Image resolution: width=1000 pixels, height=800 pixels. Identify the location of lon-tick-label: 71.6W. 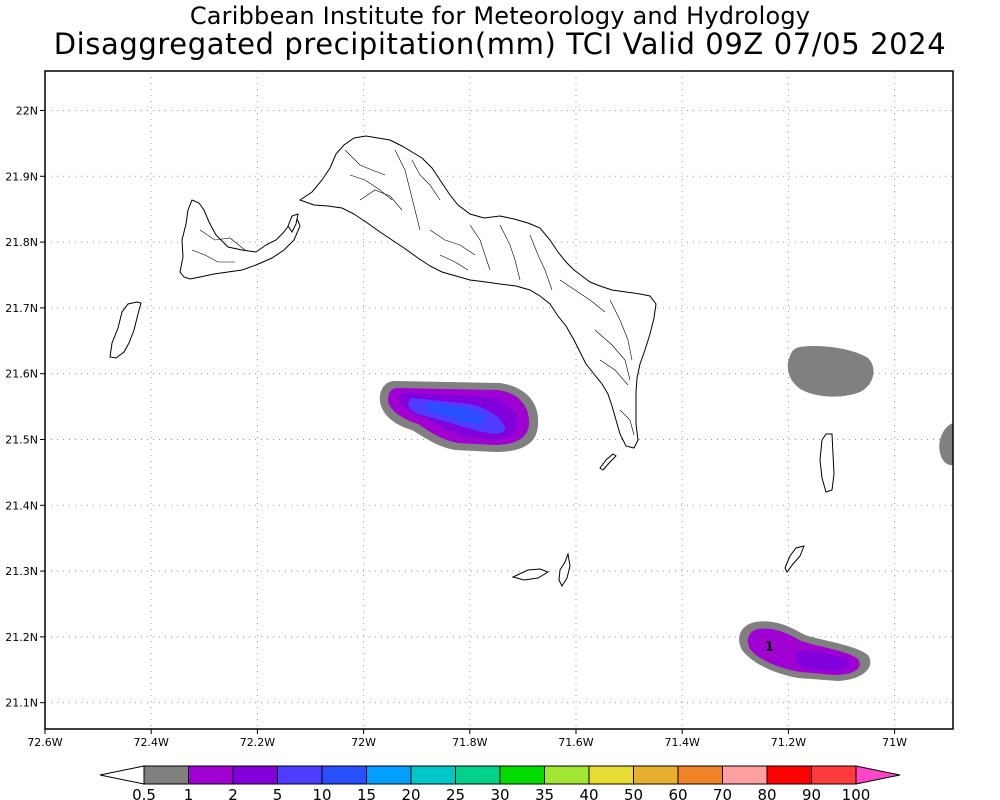
(575, 742).